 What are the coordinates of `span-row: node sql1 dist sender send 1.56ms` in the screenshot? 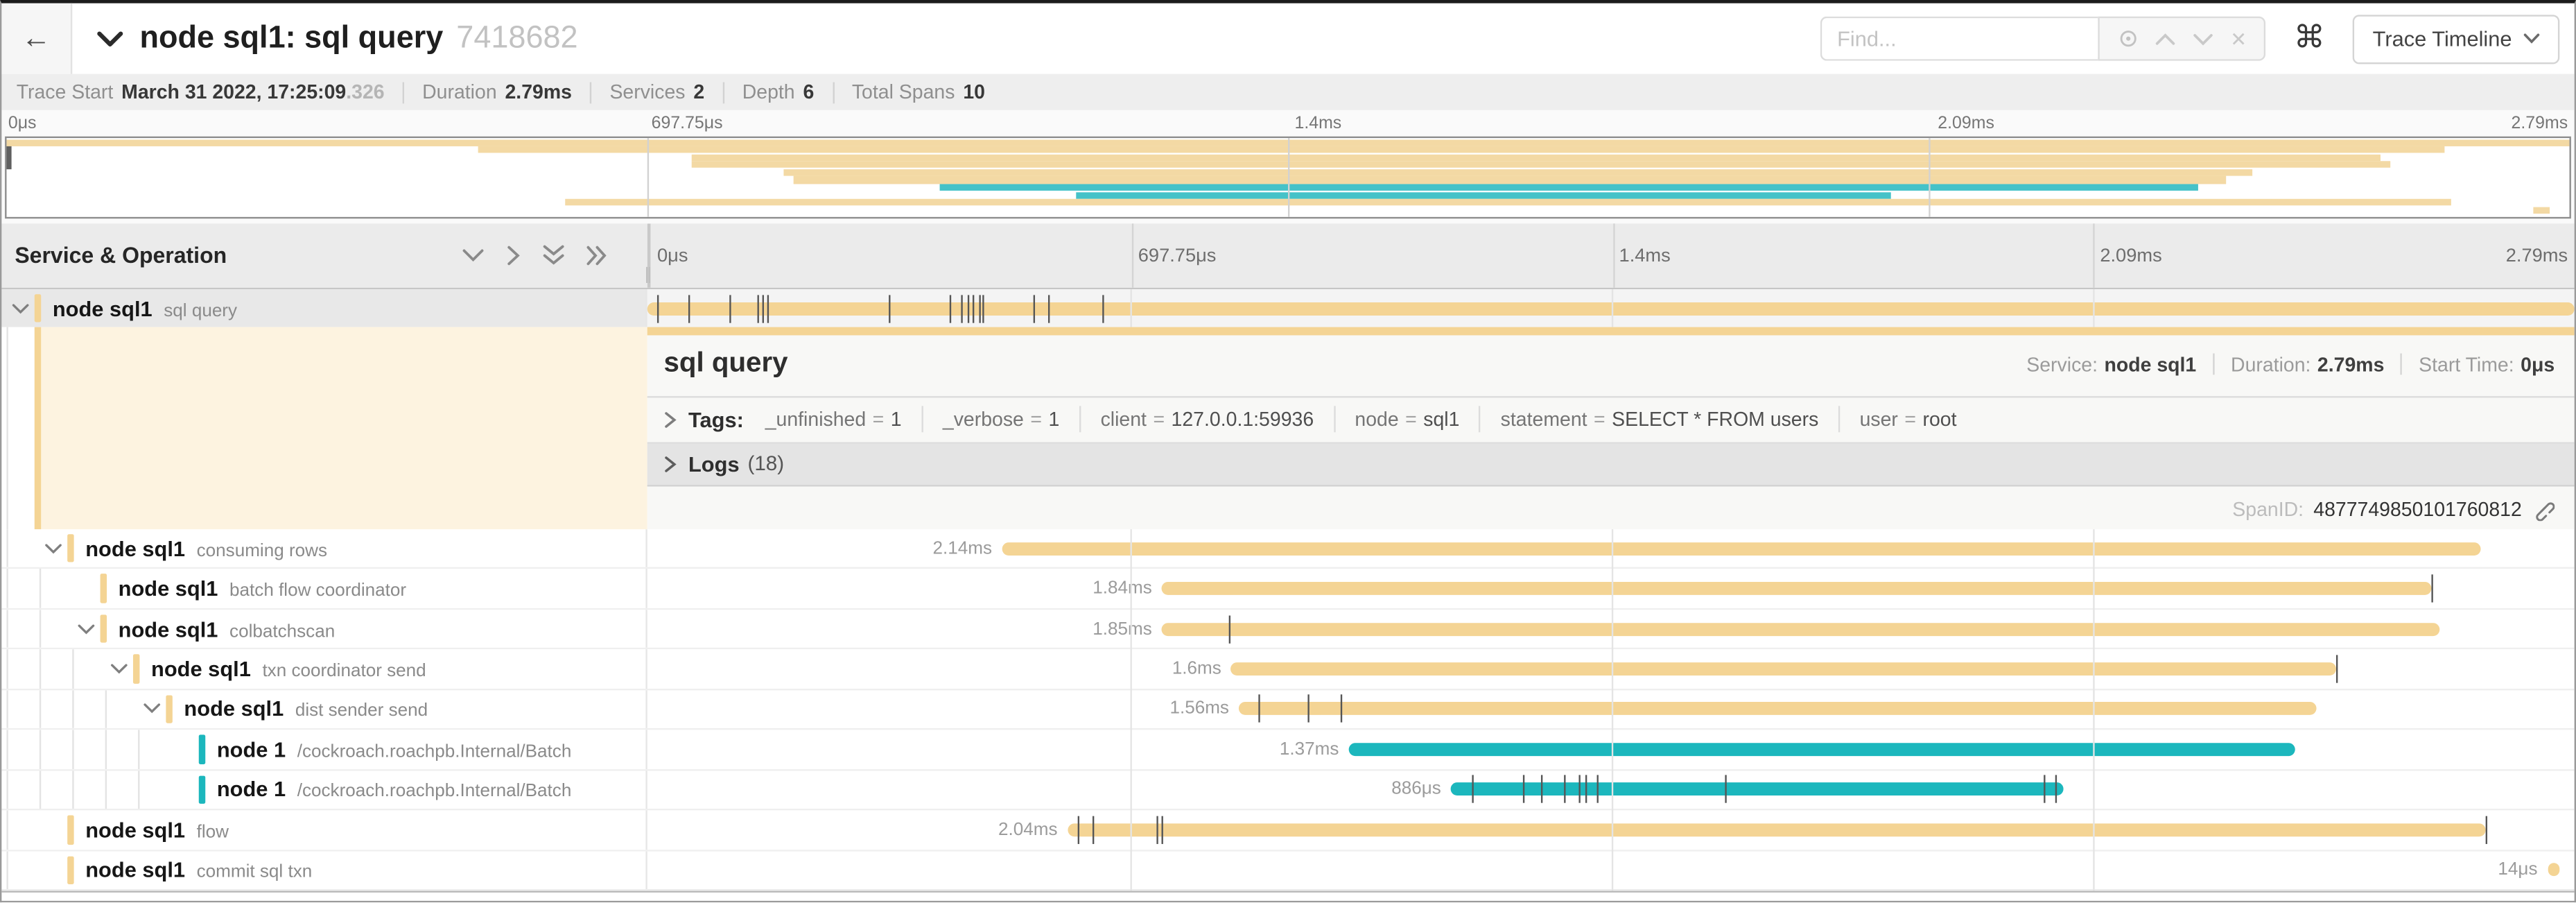 It's located at (1288, 709).